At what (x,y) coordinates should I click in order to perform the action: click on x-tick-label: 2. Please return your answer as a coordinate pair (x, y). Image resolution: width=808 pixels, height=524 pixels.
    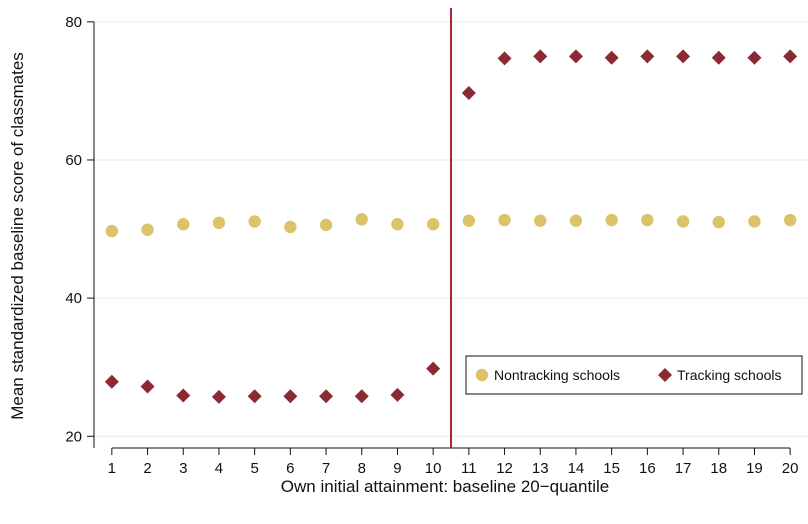
    Looking at the image, I should click on (147, 468).